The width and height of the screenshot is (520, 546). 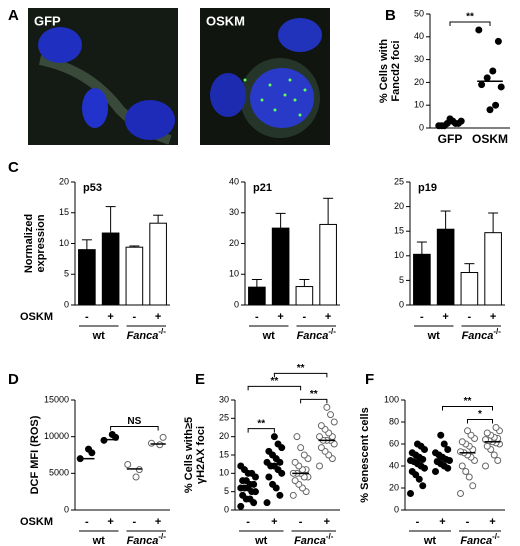 What do you see at coordinates (396, 70) in the screenshot?
I see `y-axis-label: Fancd2 foci` at bounding box center [396, 70].